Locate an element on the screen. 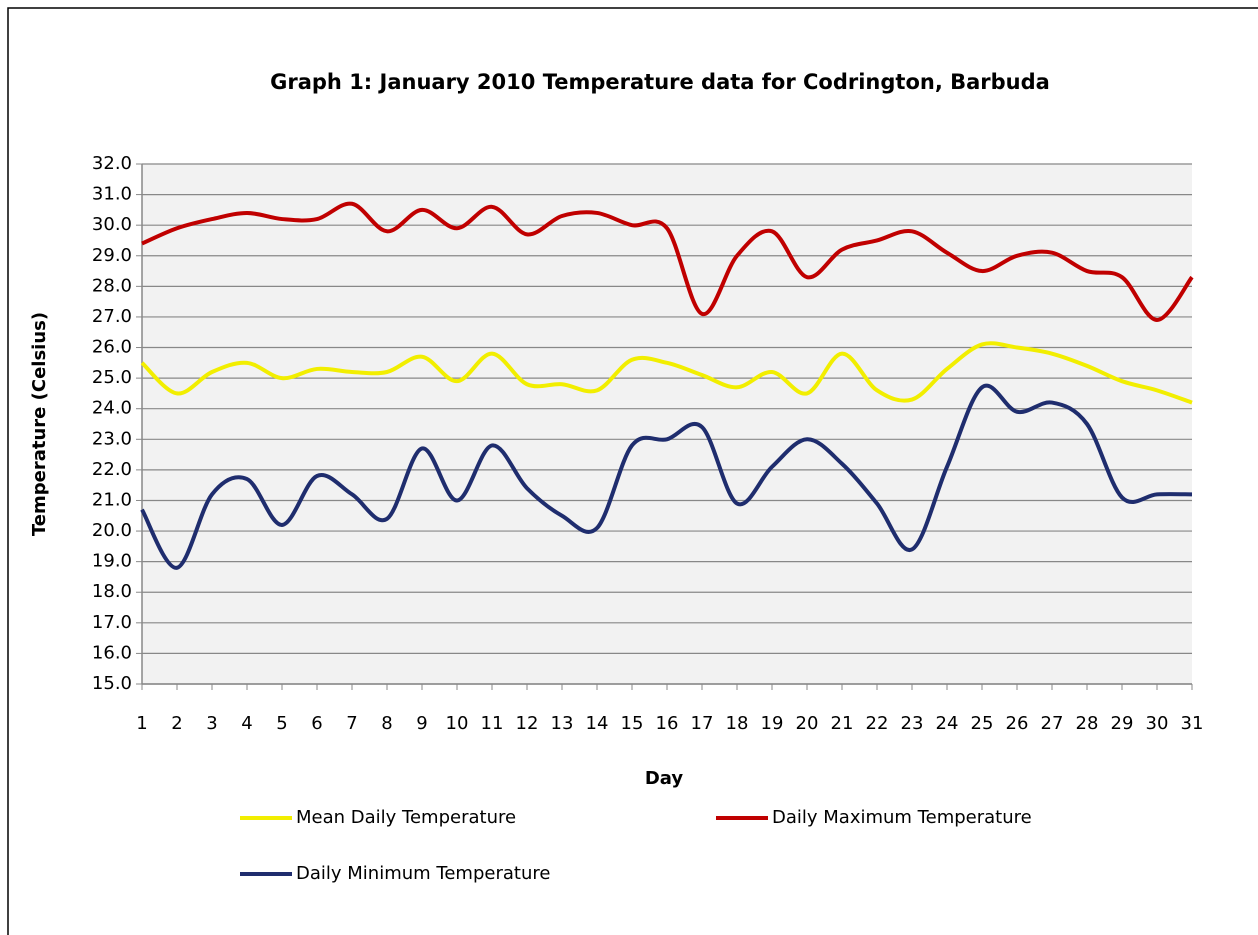 The height and width of the screenshot is (935, 1258). x-tick-label: 27 is located at coordinates (1052, 723).